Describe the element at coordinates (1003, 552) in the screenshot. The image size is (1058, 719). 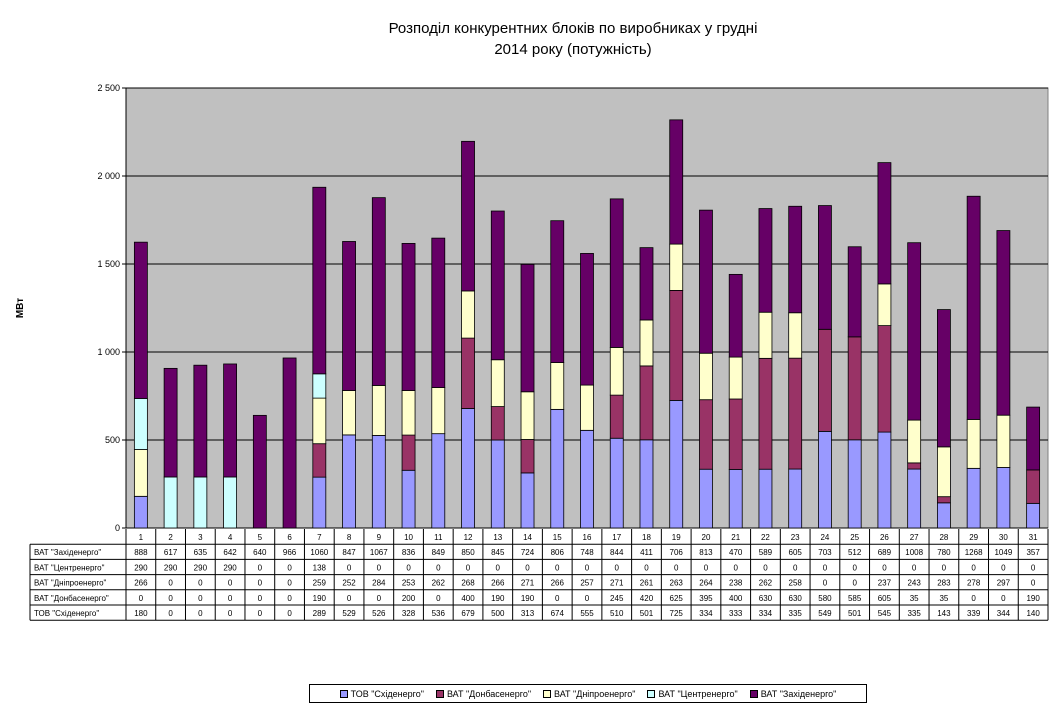
I see `table-cell: 1049` at that location.